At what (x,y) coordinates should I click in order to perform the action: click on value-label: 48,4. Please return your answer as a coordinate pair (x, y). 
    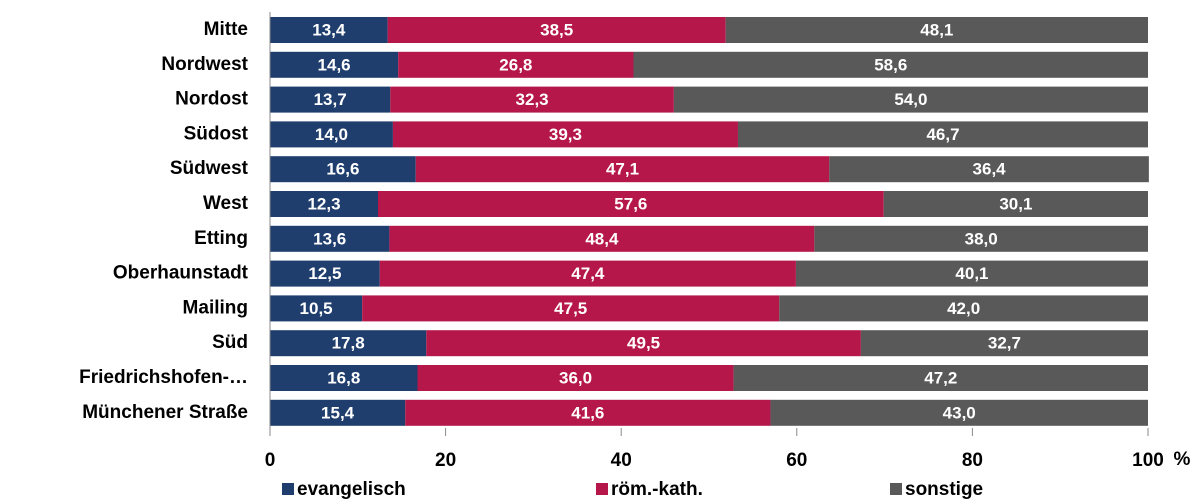
    Looking at the image, I should click on (602, 238).